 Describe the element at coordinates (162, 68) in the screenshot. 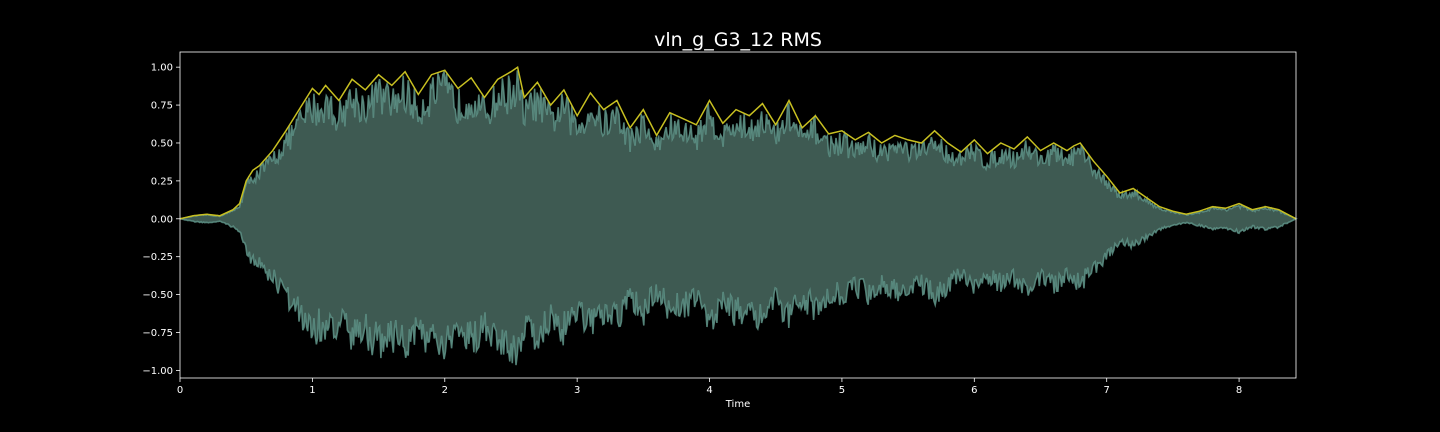

I see `y-tick-label: 1.00` at that location.